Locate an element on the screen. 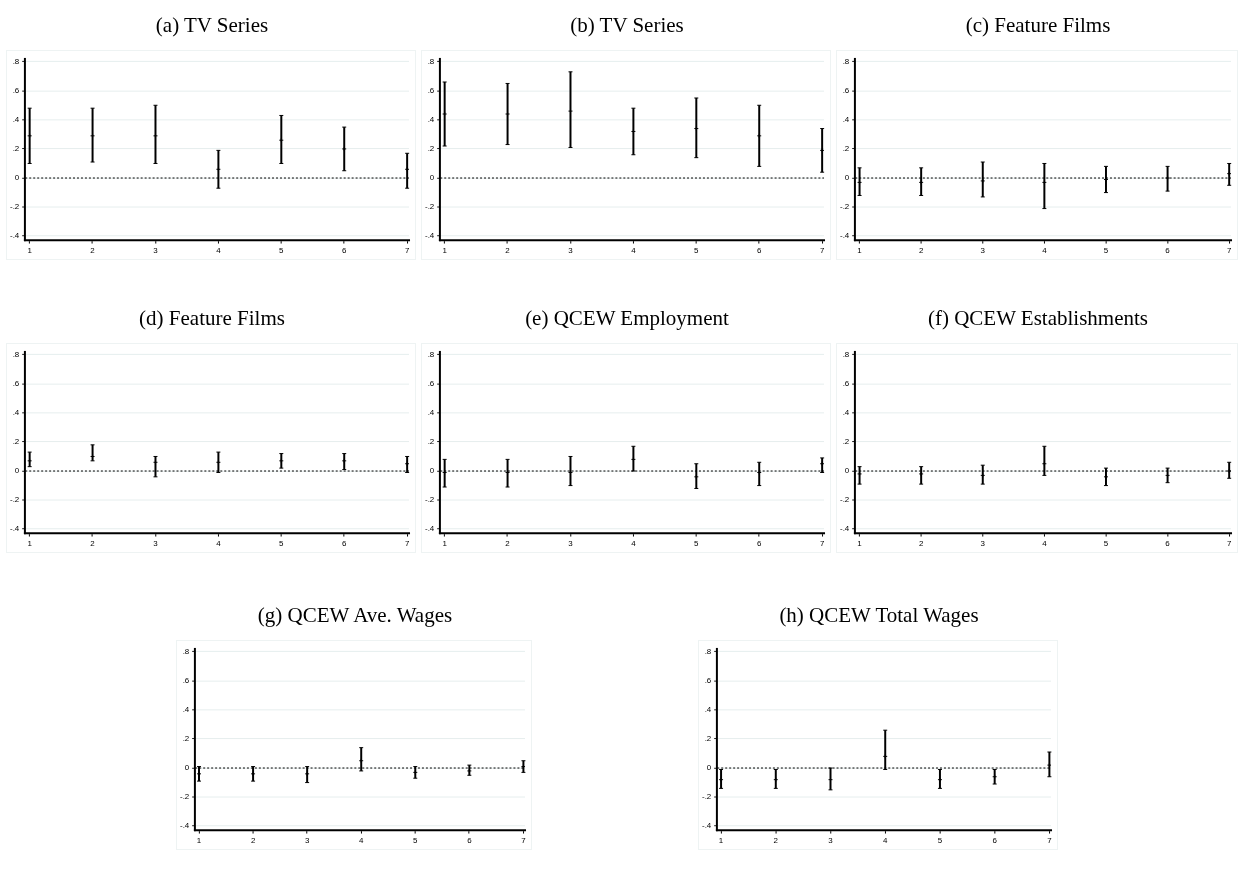 The height and width of the screenshot is (878, 1244). chart-title: (f) QCEW Establishments is located at coordinates (1038, 318).